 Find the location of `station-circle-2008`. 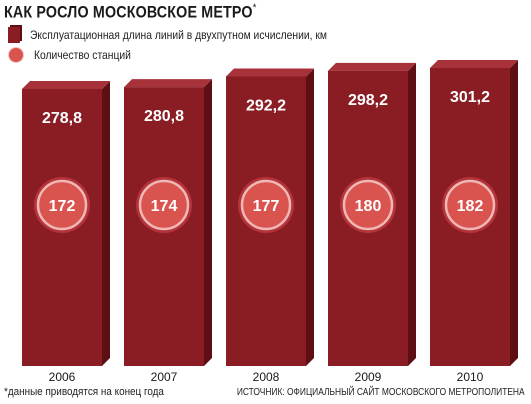

station-circle-2008 is located at coordinates (266, 205).